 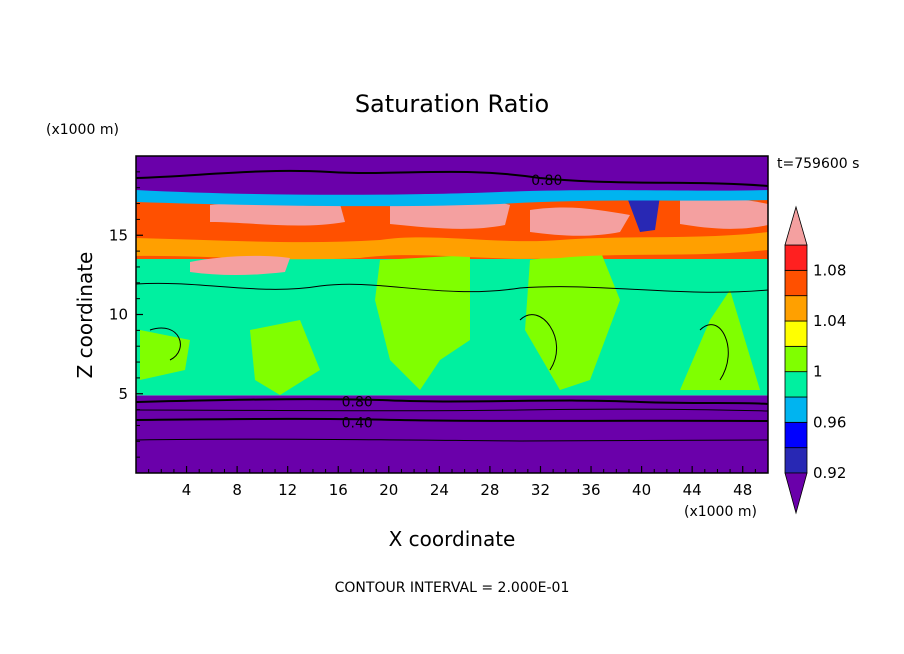 I want to click on x-tick-label: 12, so click(x=287, y=490).